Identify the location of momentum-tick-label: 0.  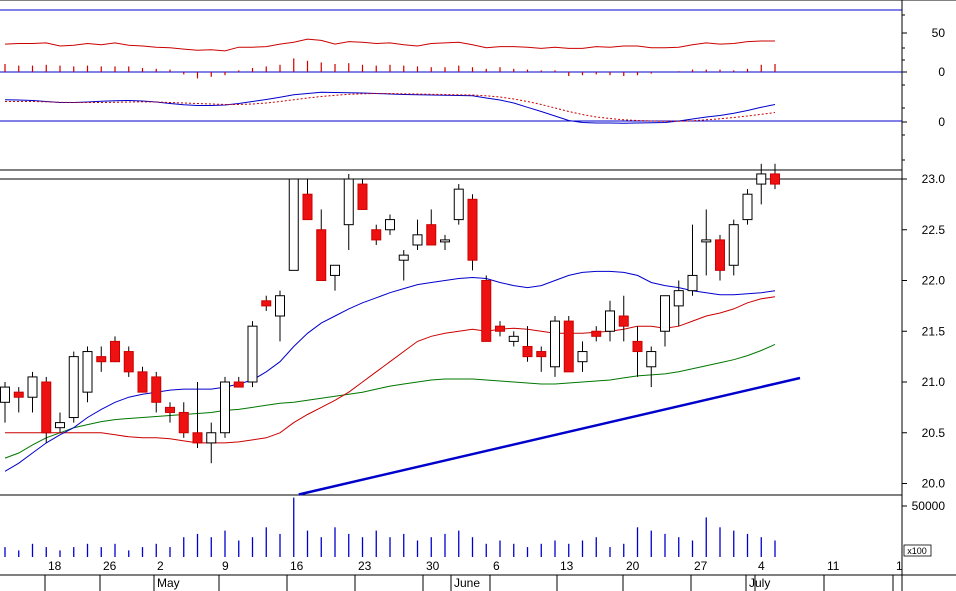
(941, 72).